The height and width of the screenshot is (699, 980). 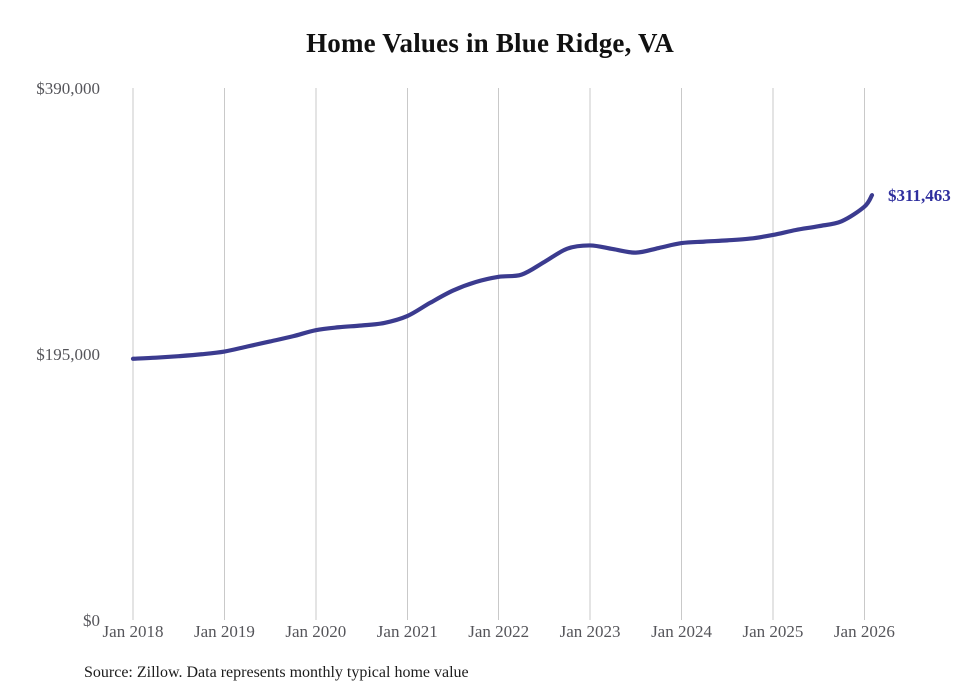 What do you see at coordinates (772, 631) in the screenshot?
I see `x-axis-tick-label: Jan 2025` at bounding box center [772, 631].